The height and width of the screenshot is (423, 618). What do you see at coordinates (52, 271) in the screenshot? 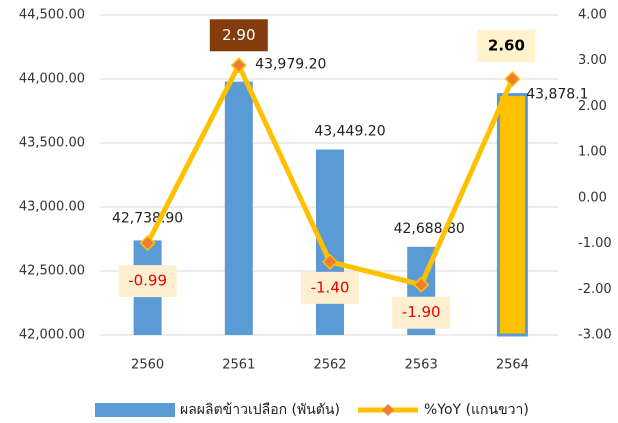
I see `y-tick-label: 42,500.00` at bounding box center [52, 271].